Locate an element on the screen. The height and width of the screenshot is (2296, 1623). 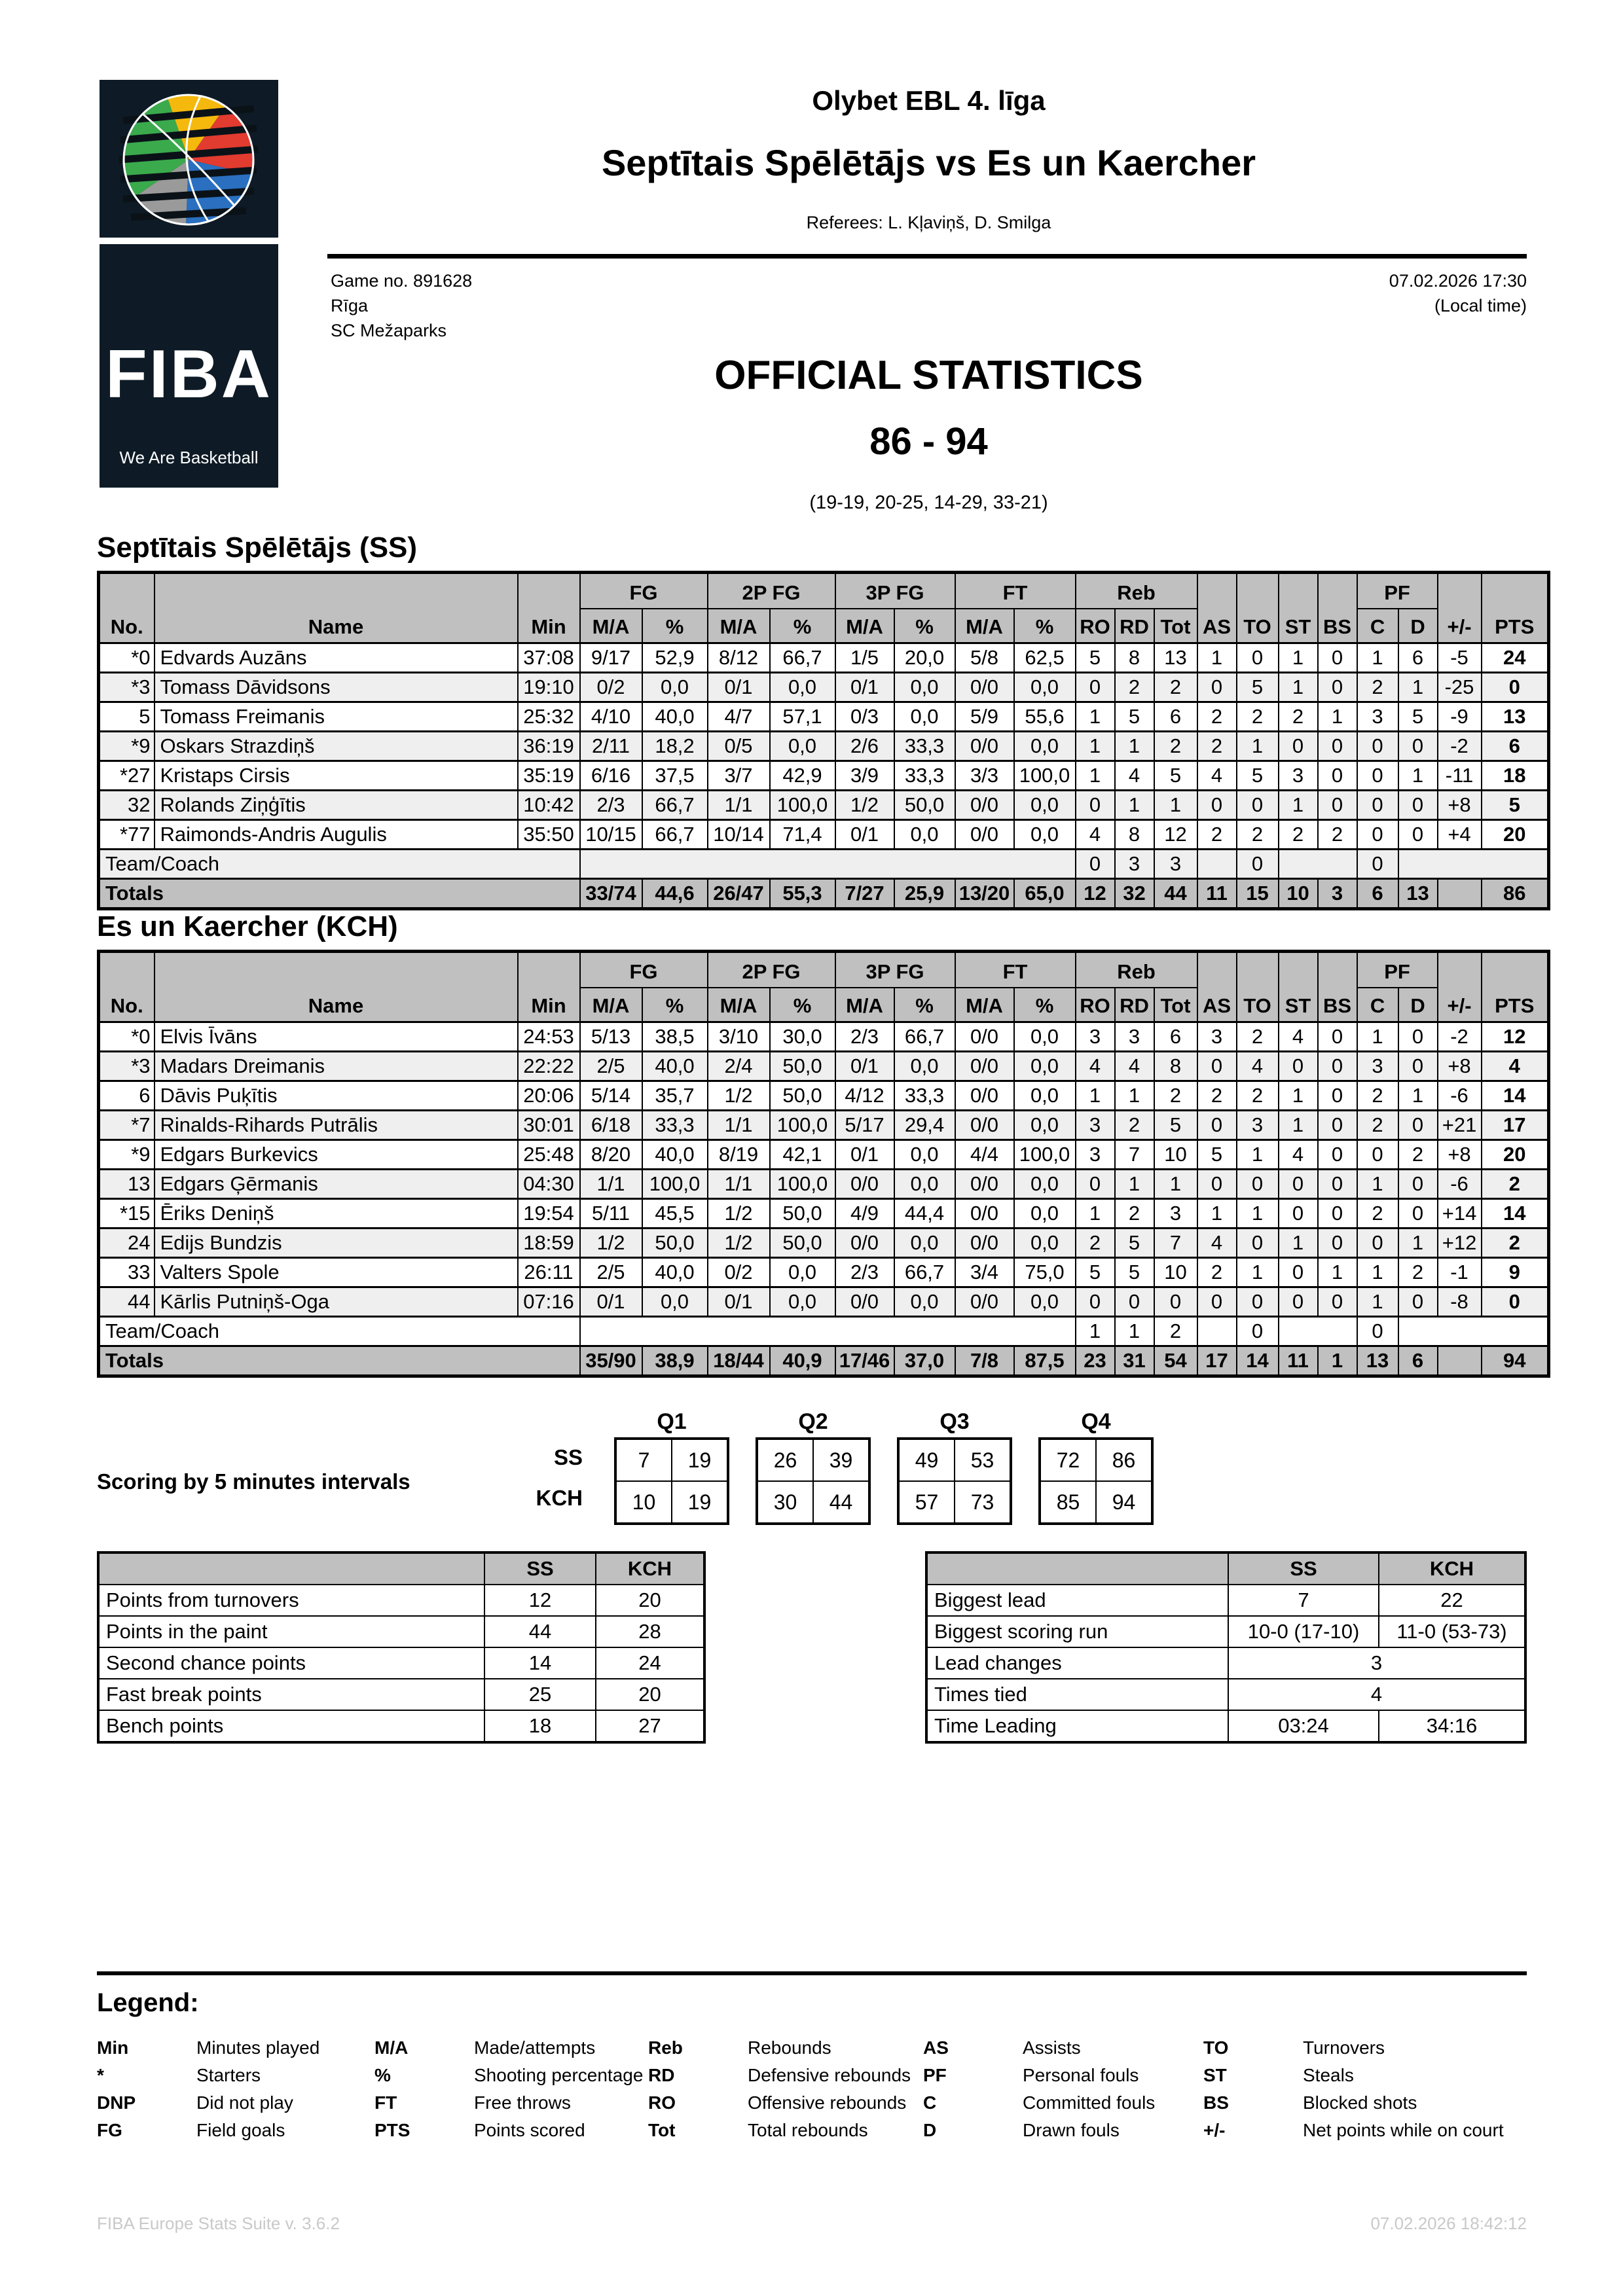
stat-cell: *9 is located at coordinates (126, 746).